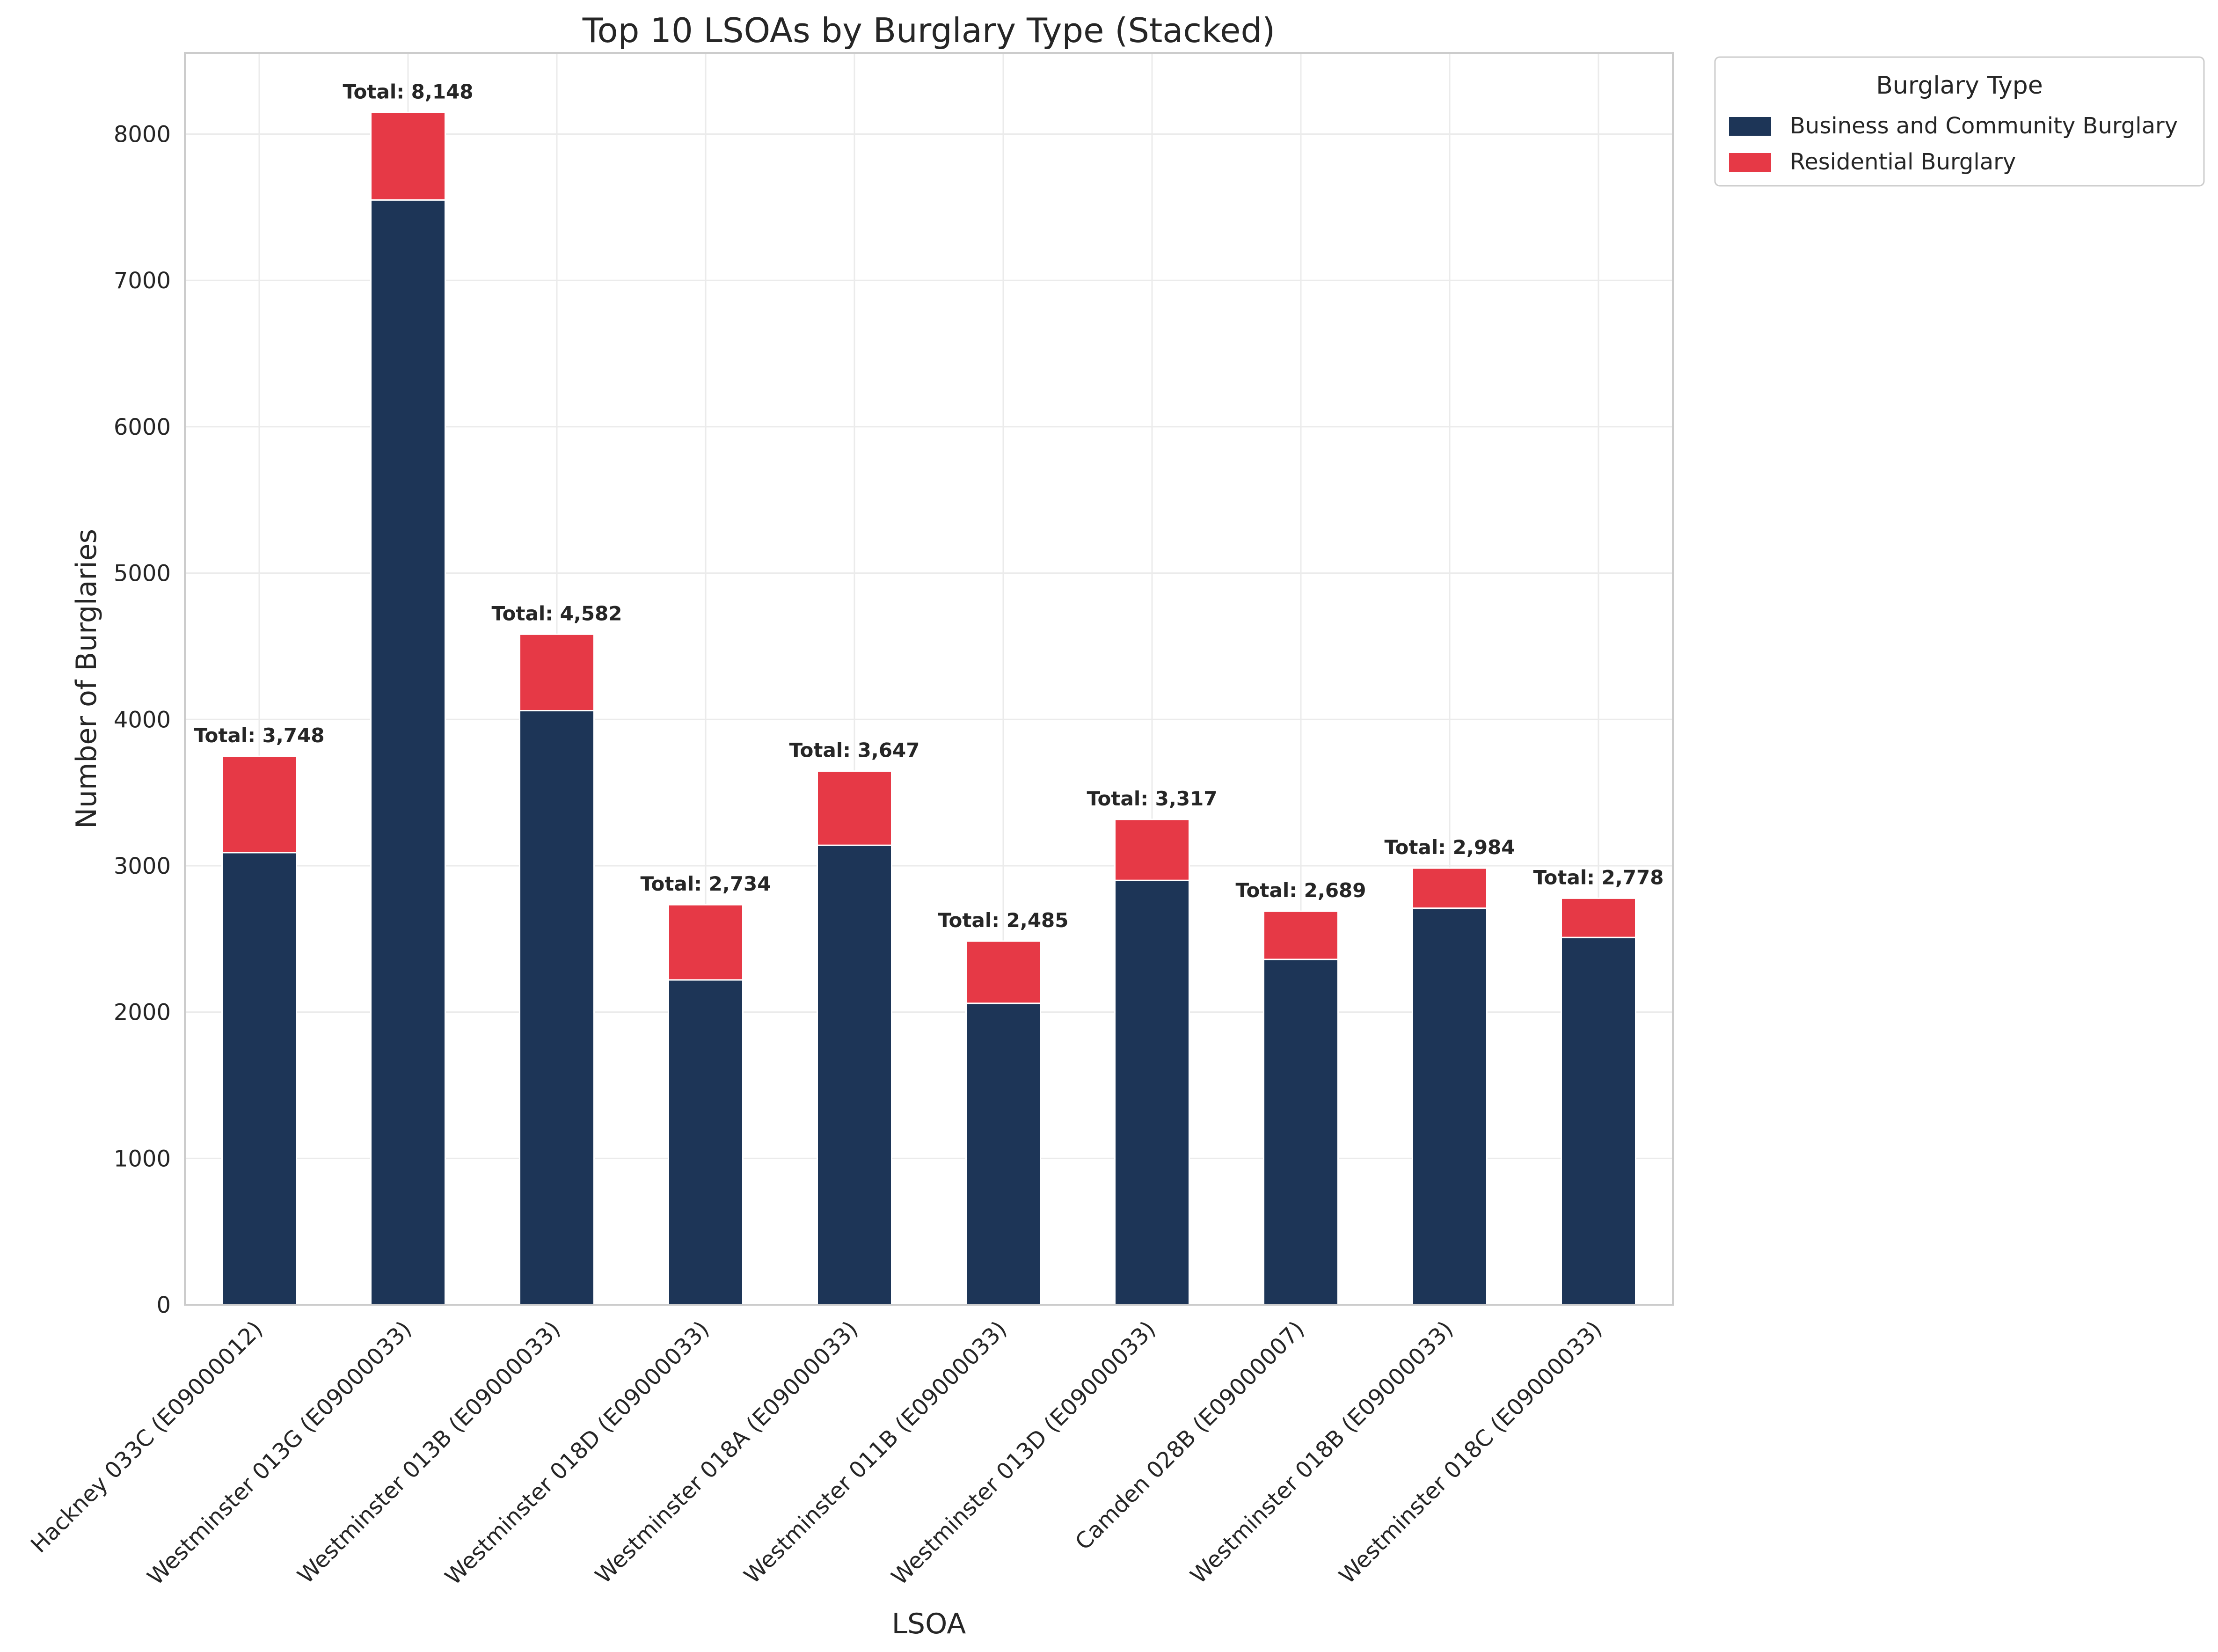 This screenshot has height=1652, width=2218. Describe the element at coordinates (1003, 921) in the screenshot. I see `total-label: Total: 2,485` at that location.